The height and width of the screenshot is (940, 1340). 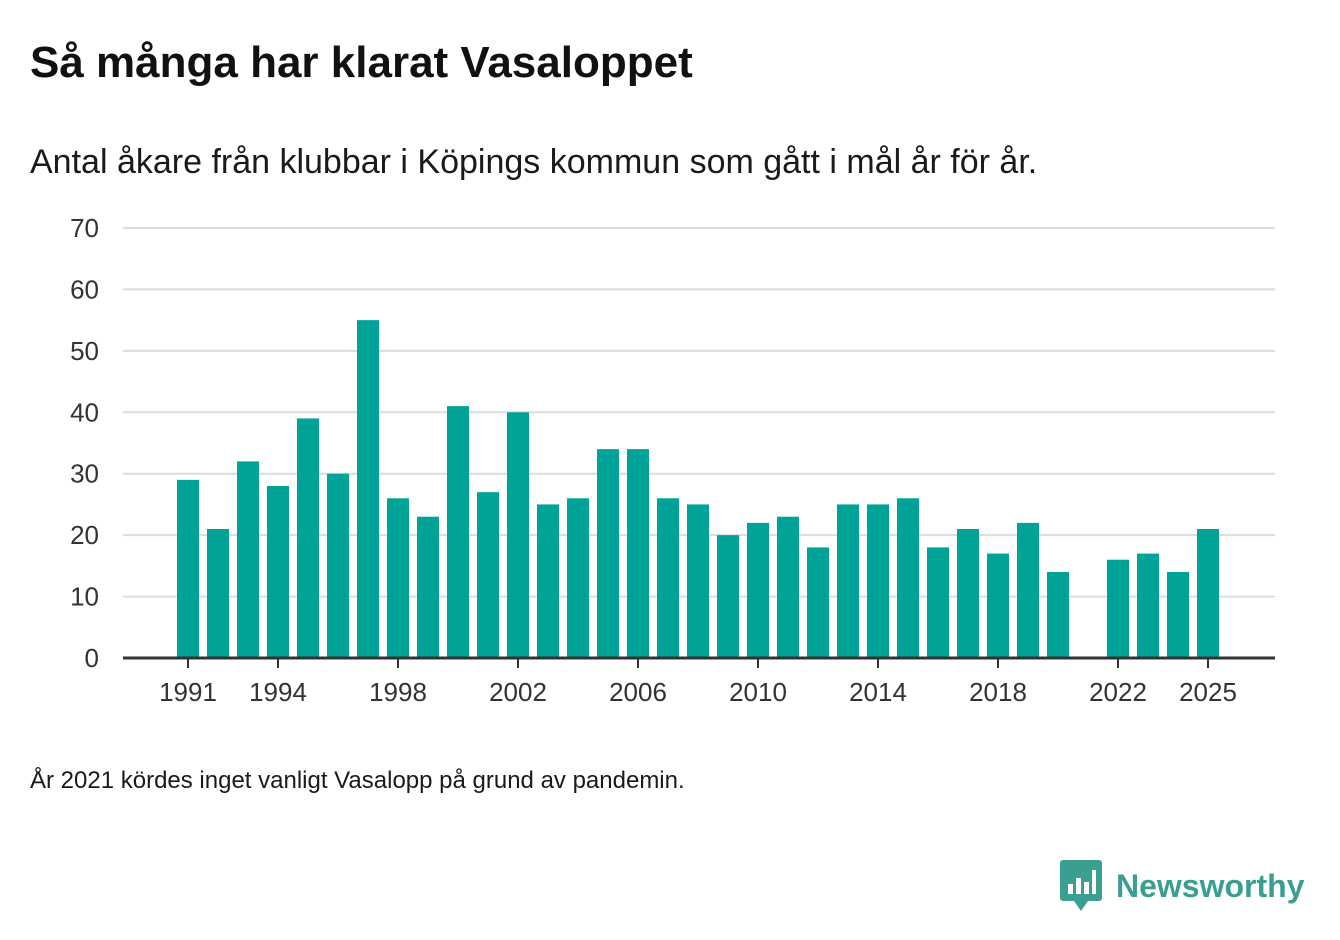 I want to click on bar-2000, so click(x=458, y=532).